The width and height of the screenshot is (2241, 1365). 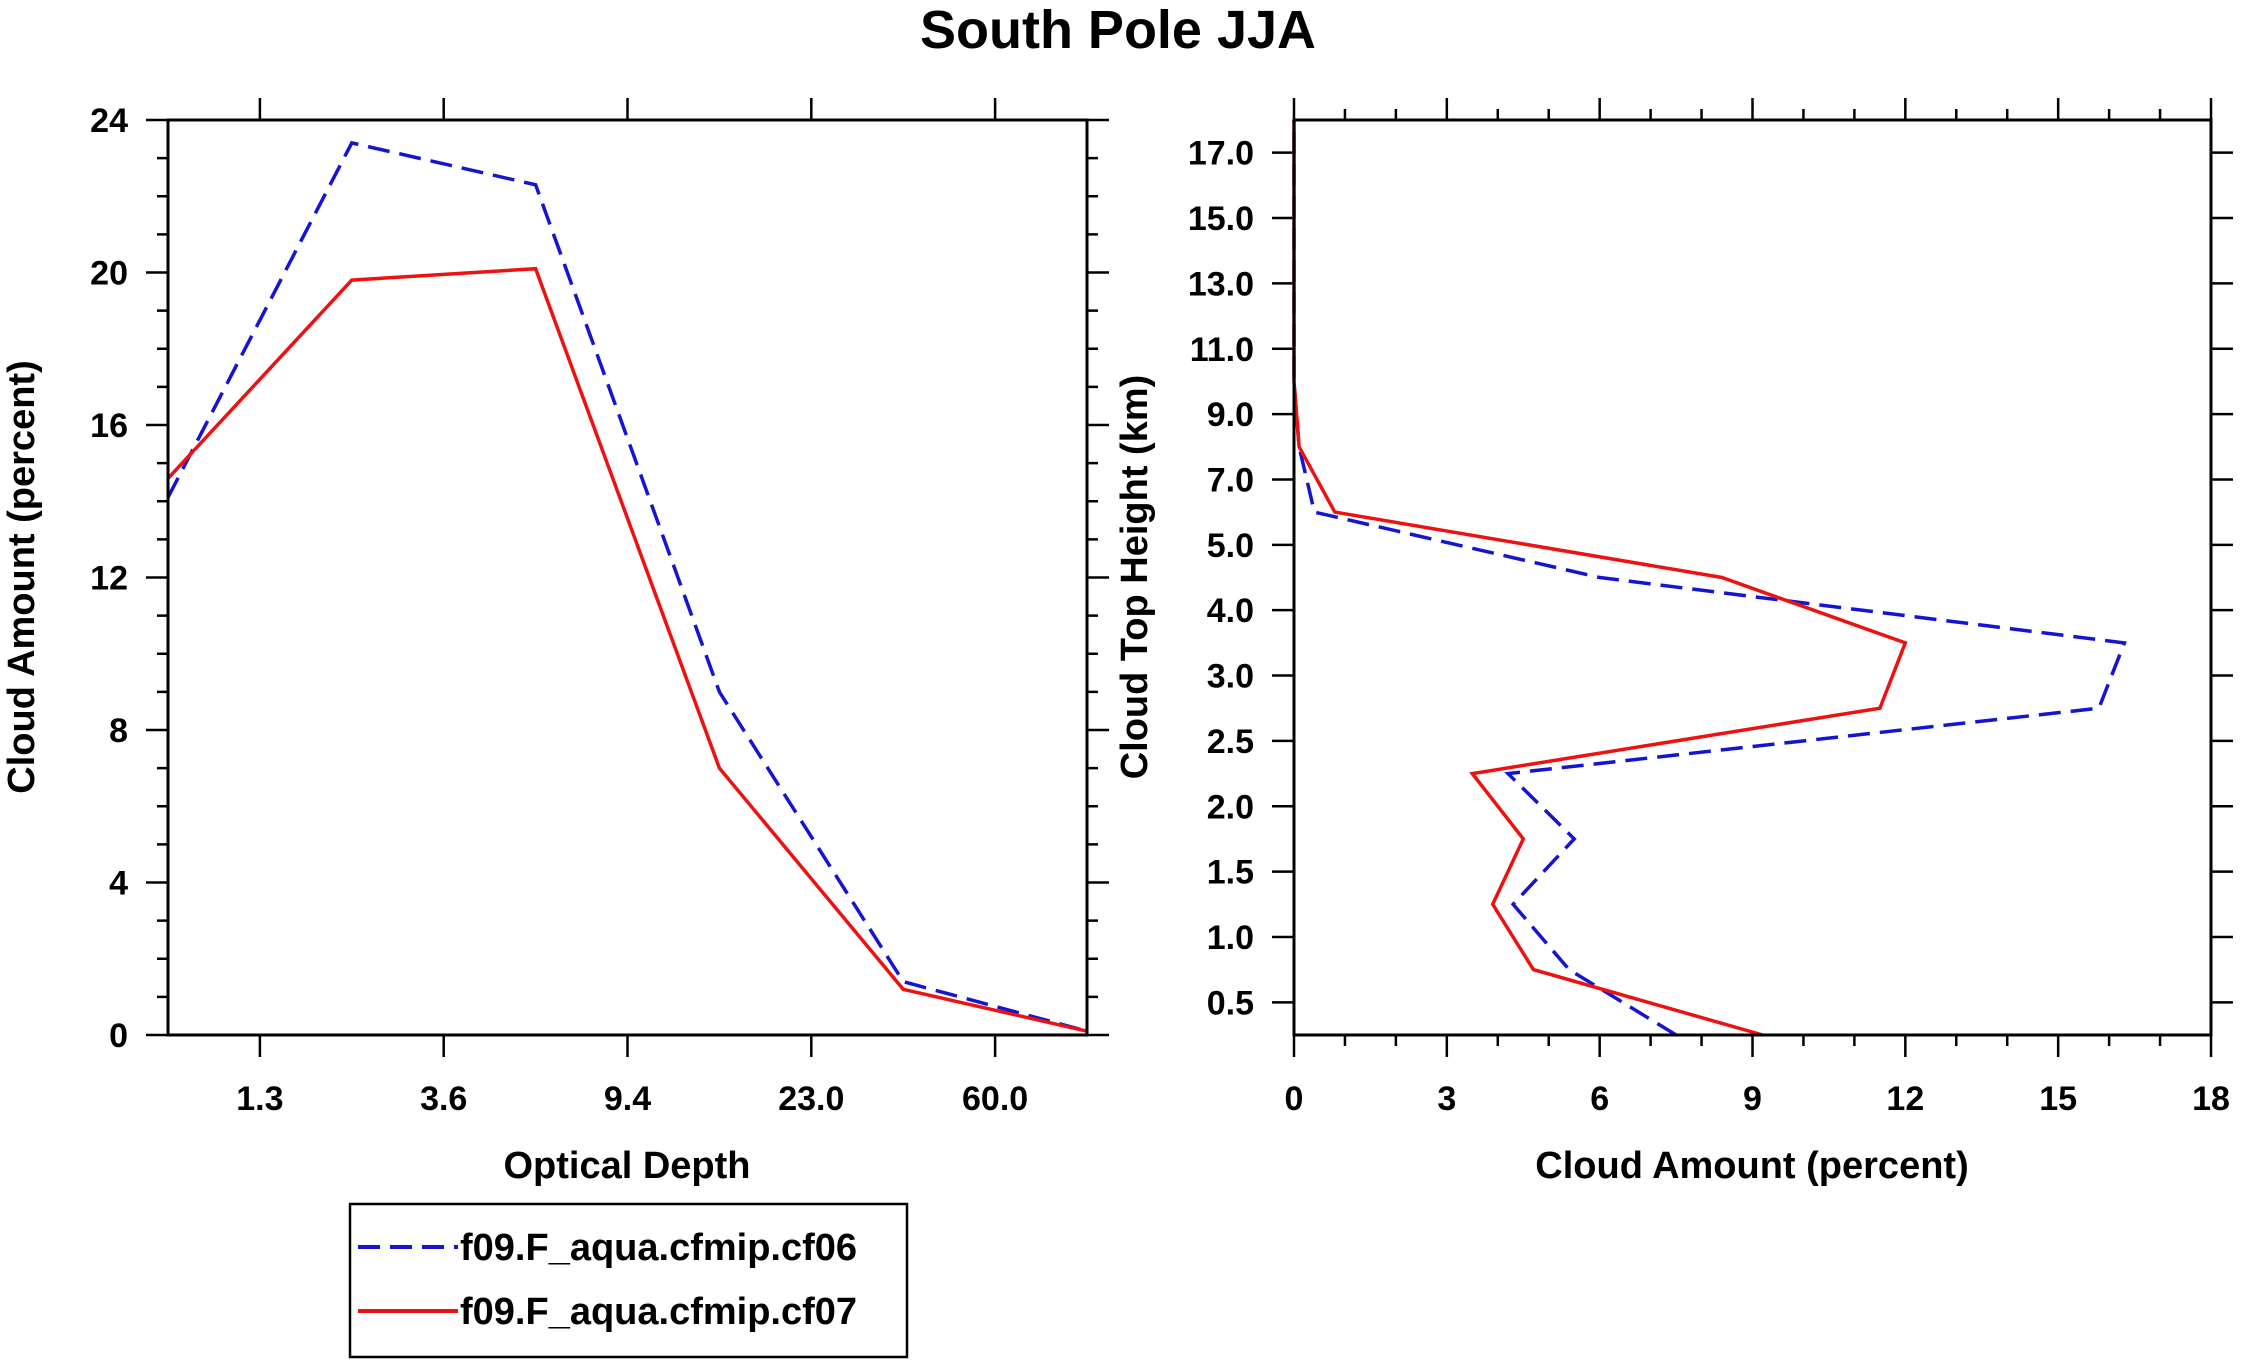 I want to click on right-y-tick-label: 4.0, so click(x=1230, y=611).